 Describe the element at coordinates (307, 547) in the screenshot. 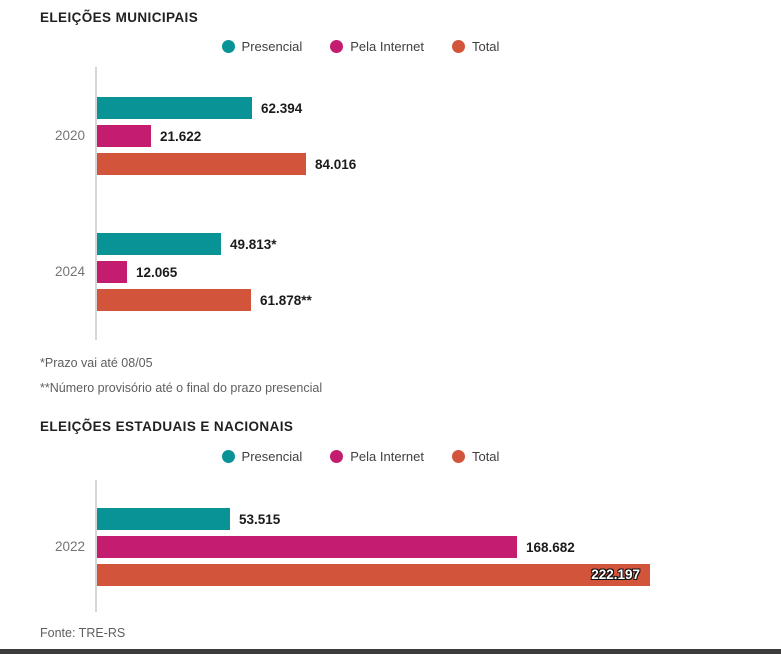

I see `bar-pela-internet-2022` at that location.